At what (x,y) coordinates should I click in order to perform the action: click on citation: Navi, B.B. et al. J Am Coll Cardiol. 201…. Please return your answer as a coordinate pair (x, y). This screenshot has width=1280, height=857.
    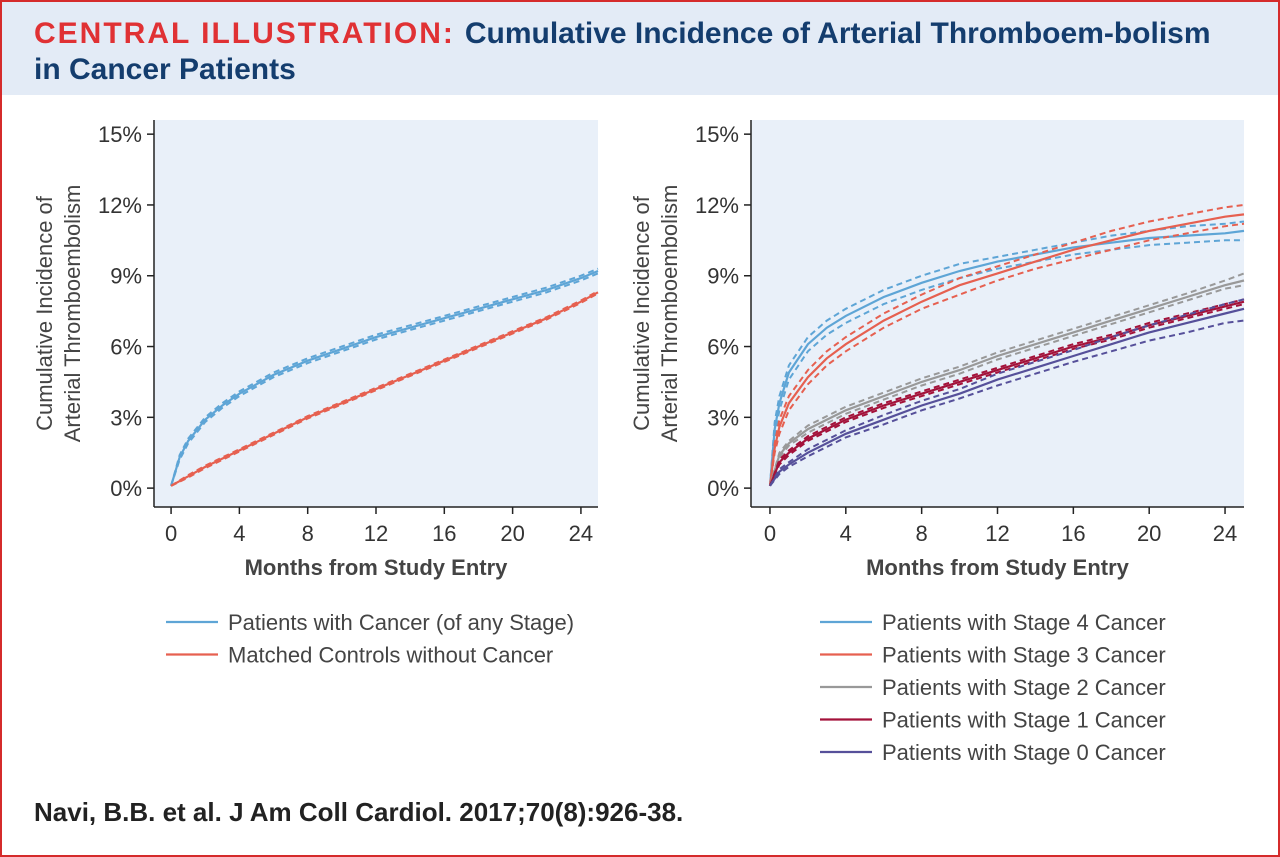
    Looking at the image, I should click on (359, 812).